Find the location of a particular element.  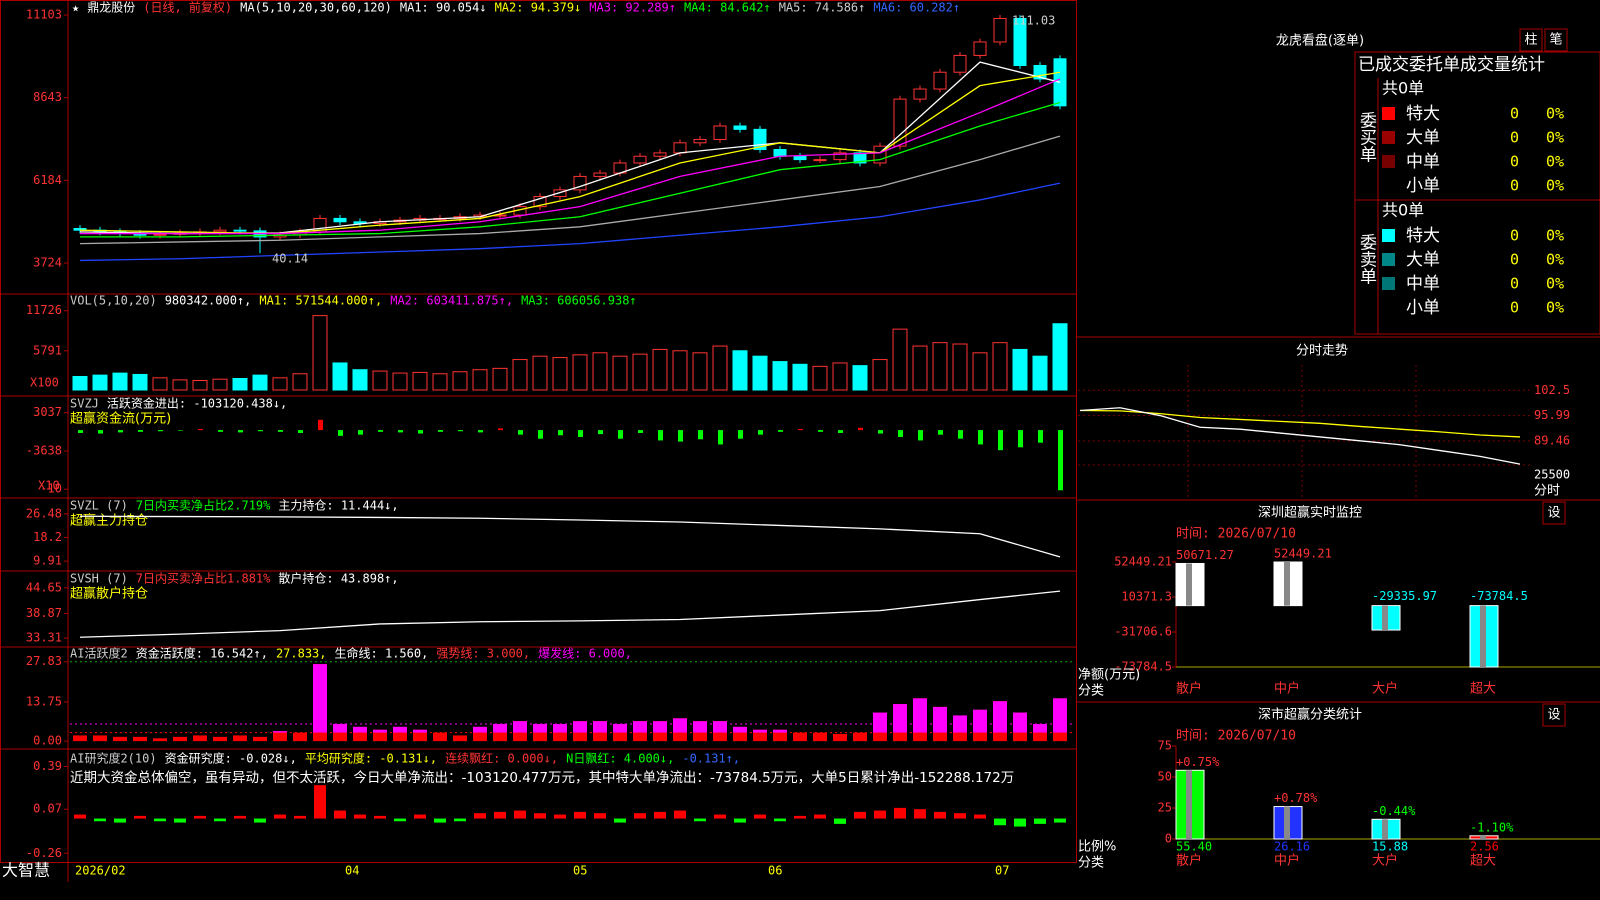

y-tick-label: 26.48 is located at coordinates (44, 513).